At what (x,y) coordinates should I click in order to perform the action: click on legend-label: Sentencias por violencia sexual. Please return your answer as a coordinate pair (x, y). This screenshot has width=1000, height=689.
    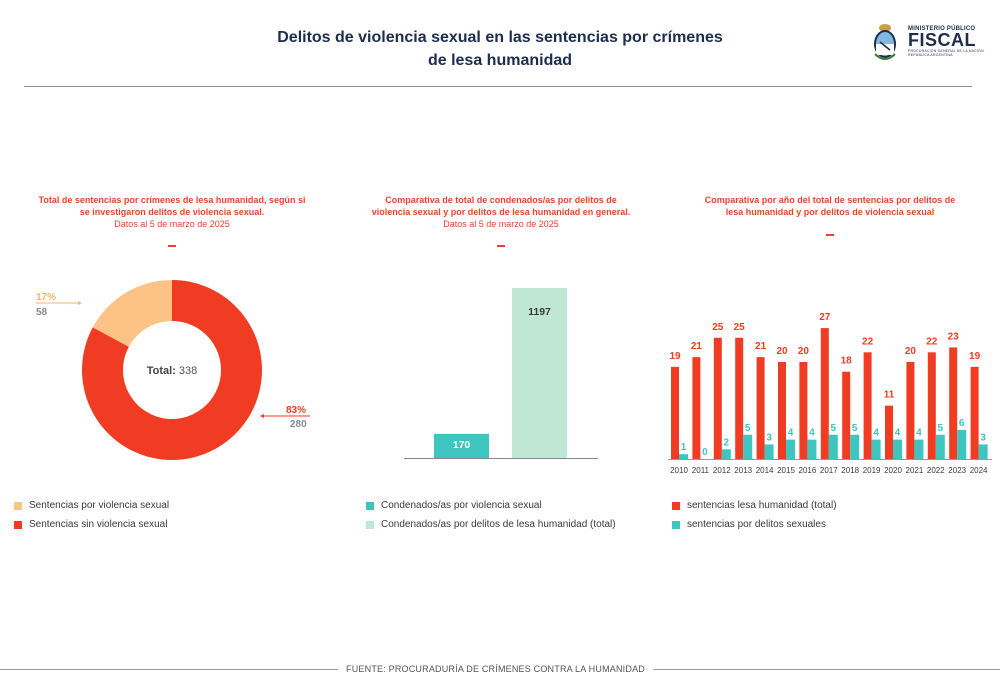
    Looking at the image, I should click on (99, 505).